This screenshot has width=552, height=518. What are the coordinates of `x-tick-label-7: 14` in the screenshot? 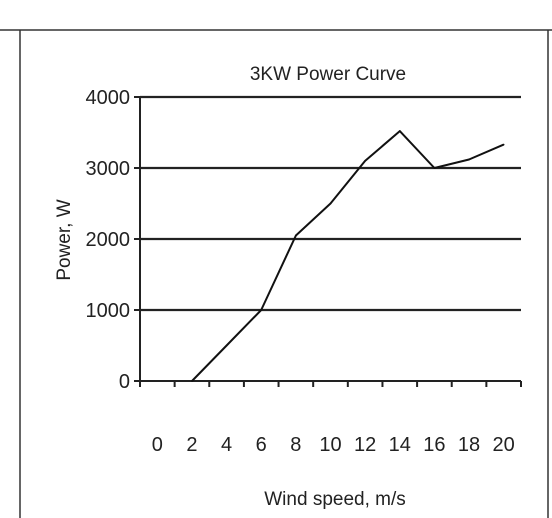 It's located at (400, 445).